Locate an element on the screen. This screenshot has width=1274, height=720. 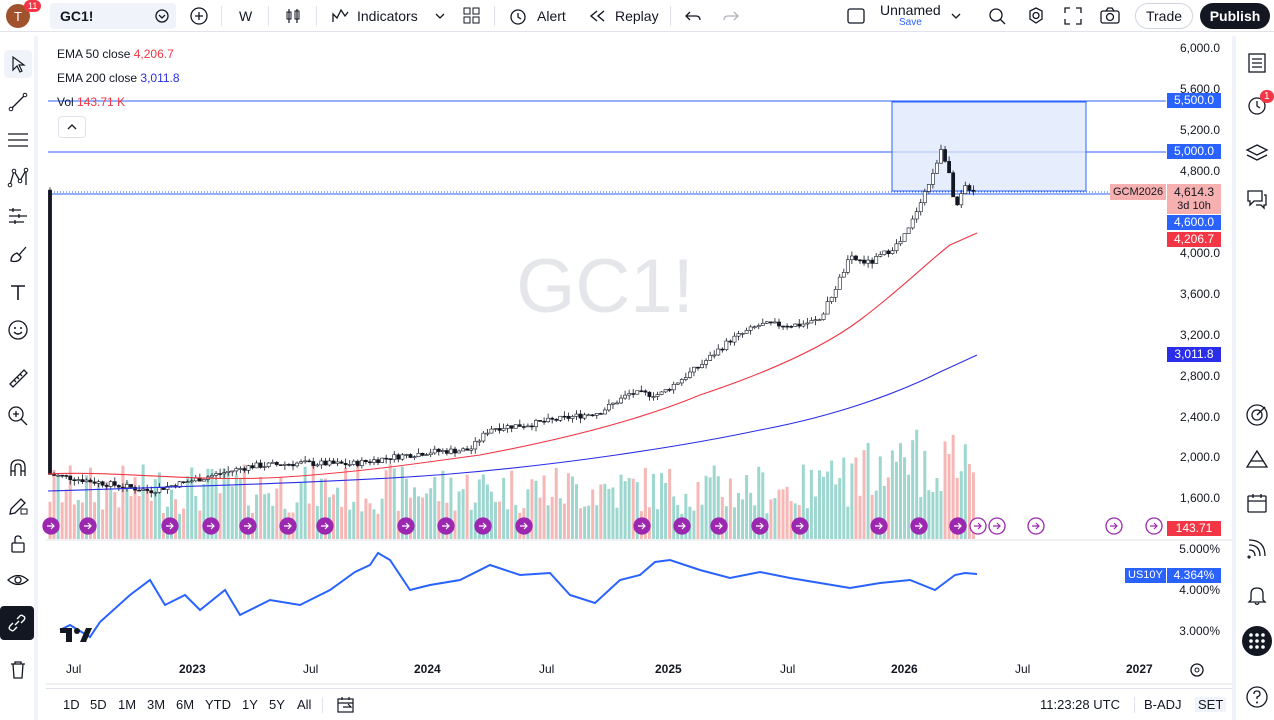
layout-name: Unnamed is located at coordinates (910, 10).